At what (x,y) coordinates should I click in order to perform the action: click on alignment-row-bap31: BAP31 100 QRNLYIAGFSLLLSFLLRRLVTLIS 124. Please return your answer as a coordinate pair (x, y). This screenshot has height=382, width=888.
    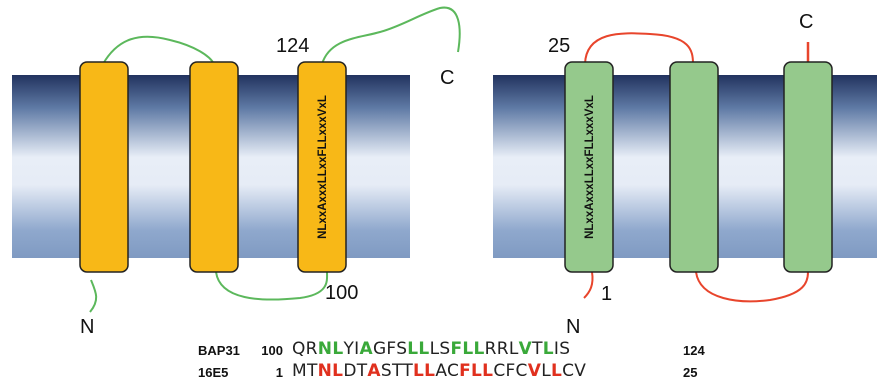
    Looking at the image, I should click on (444, 349).